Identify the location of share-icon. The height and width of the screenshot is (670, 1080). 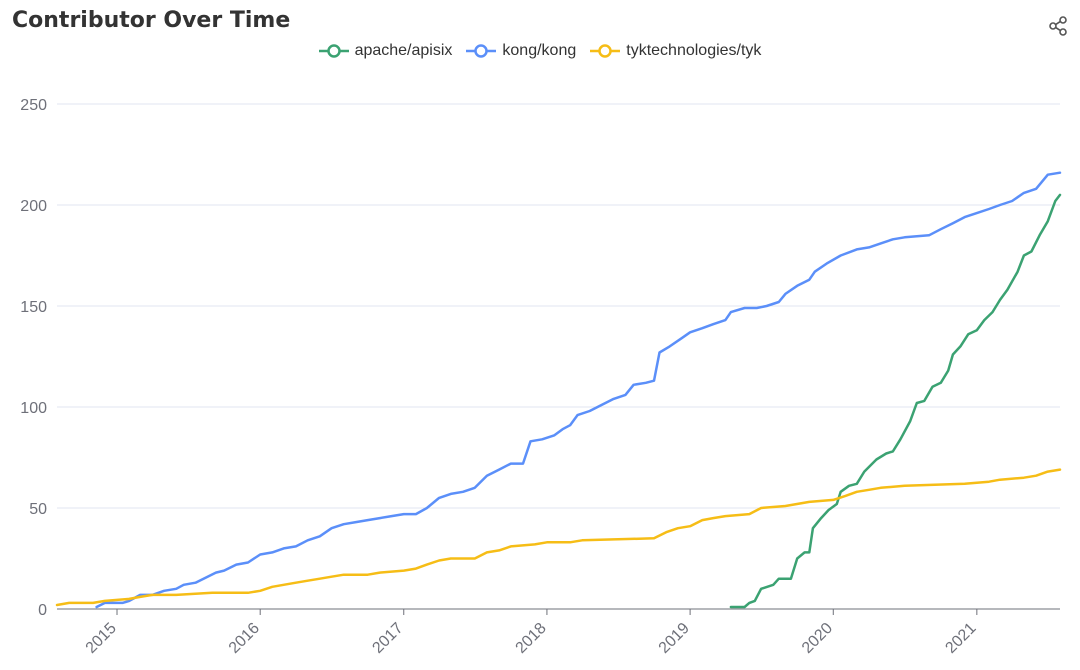
(1058, 26).